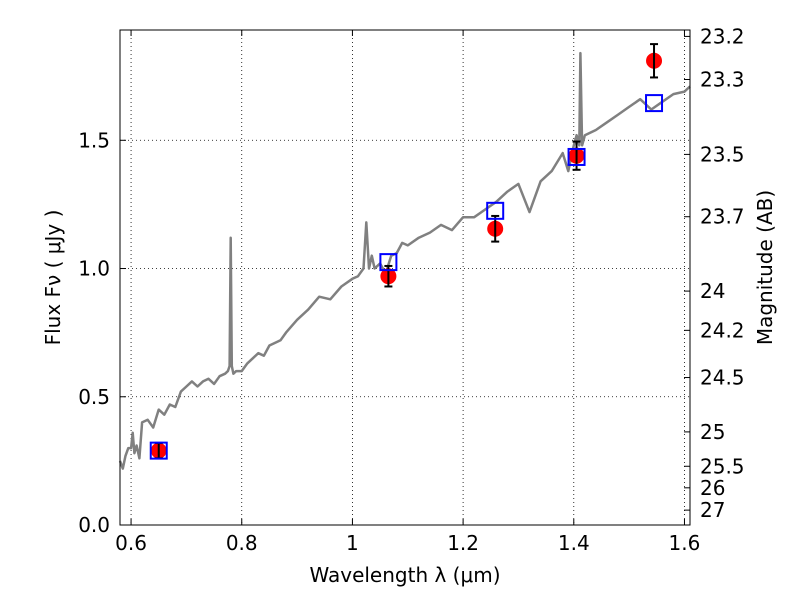  What do you see at coordinates (242, 543) in the screenshot?
I see `x-tick-label: 0.8` at bounding box center [242, 543].